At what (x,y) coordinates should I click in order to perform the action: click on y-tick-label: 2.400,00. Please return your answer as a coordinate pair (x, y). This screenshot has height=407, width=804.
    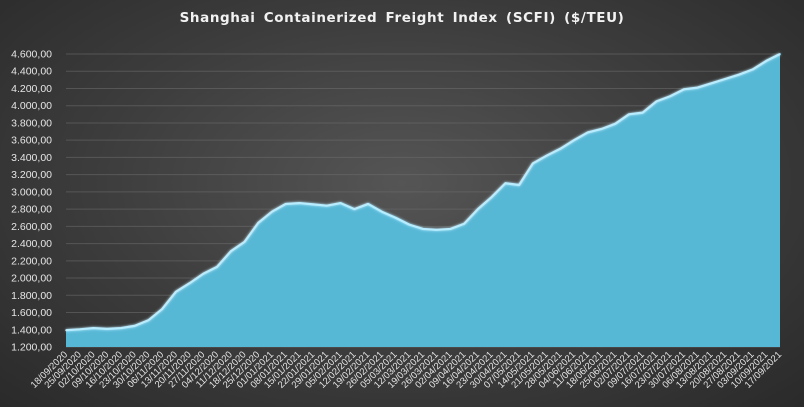
    Looking at the image, I should click on (31, 244).